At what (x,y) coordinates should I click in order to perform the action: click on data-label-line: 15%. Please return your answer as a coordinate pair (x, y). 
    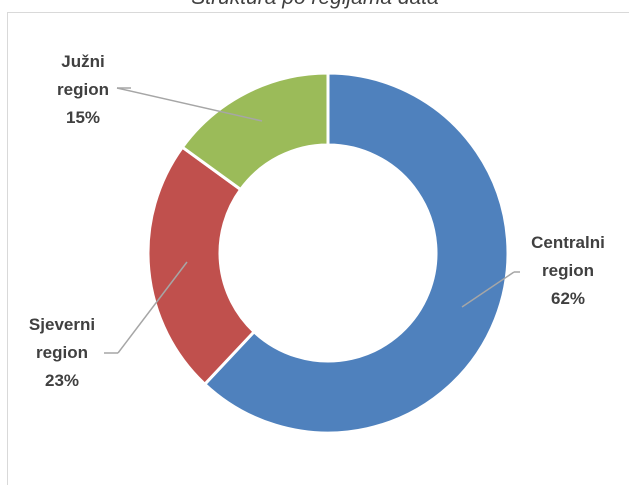
    Looking at the image, I should click on (83, 117).